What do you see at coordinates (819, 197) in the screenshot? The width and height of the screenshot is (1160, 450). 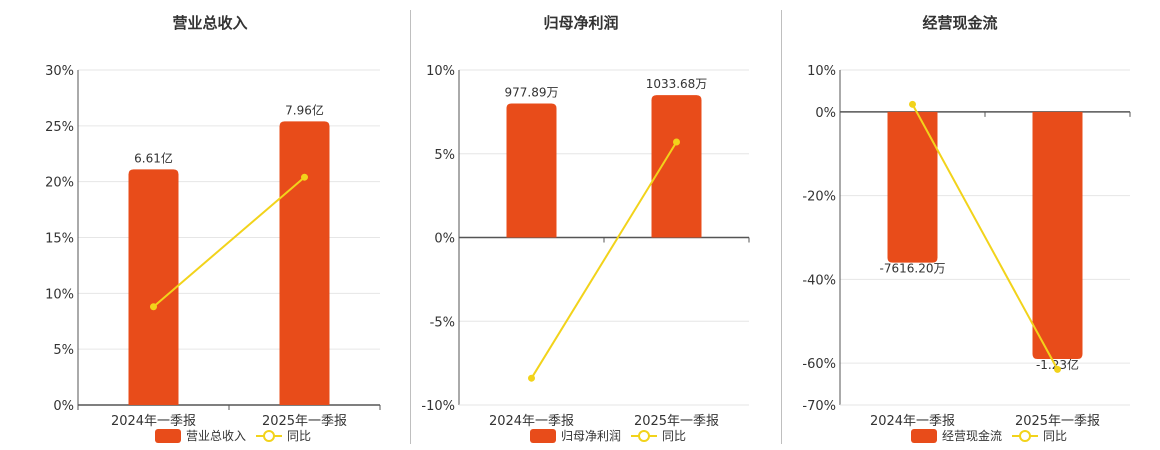 I see `y-tick-label: -20%` at bounding box center [819, 197].